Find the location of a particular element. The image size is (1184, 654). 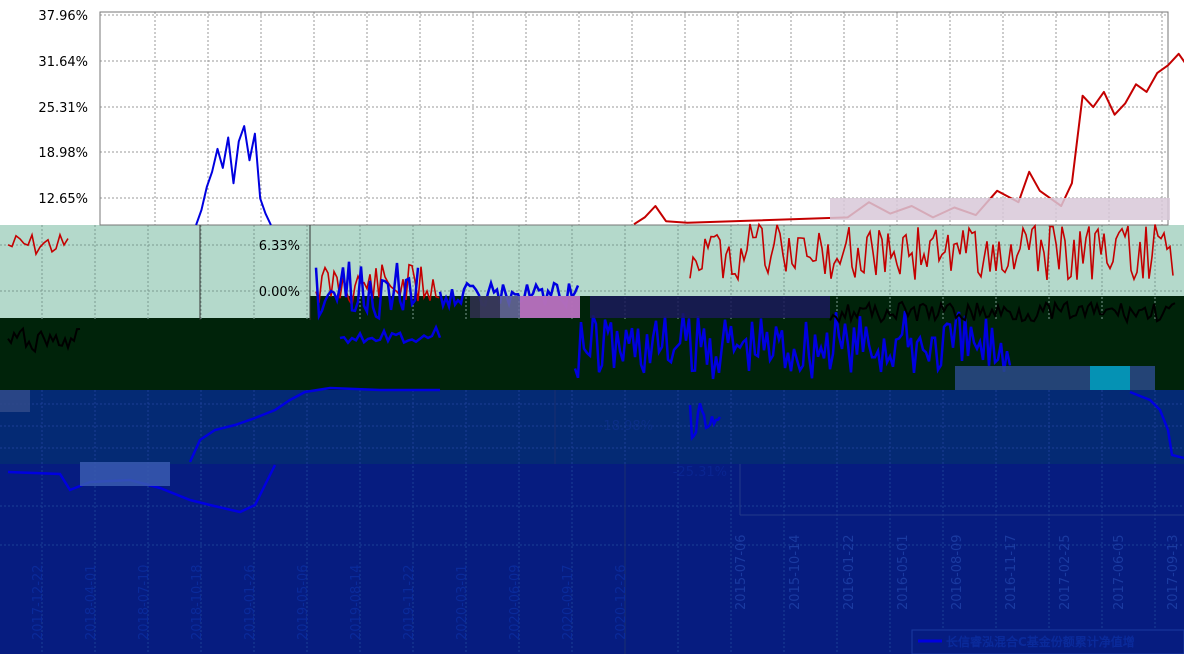

panel-b-left-strip is located at coordinates (155, 272).